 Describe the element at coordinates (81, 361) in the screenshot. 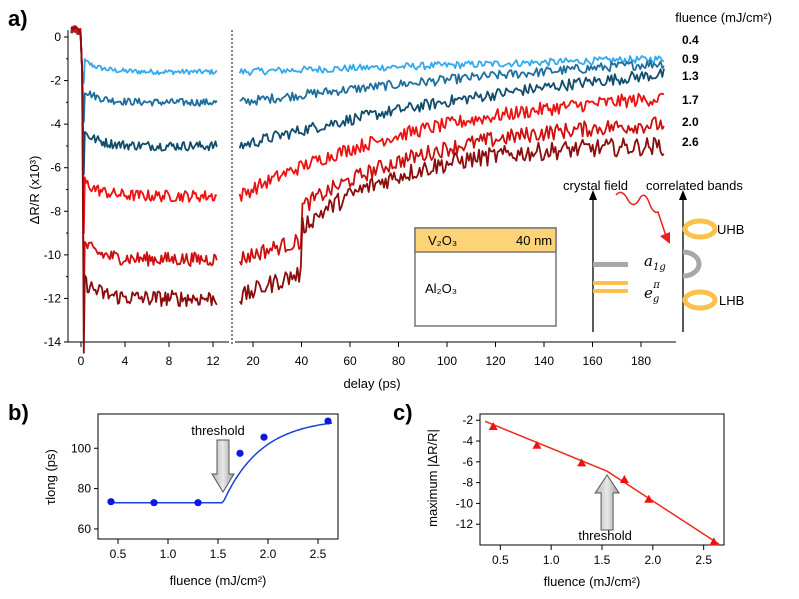

I see `x-tick-label: 0` at that location.